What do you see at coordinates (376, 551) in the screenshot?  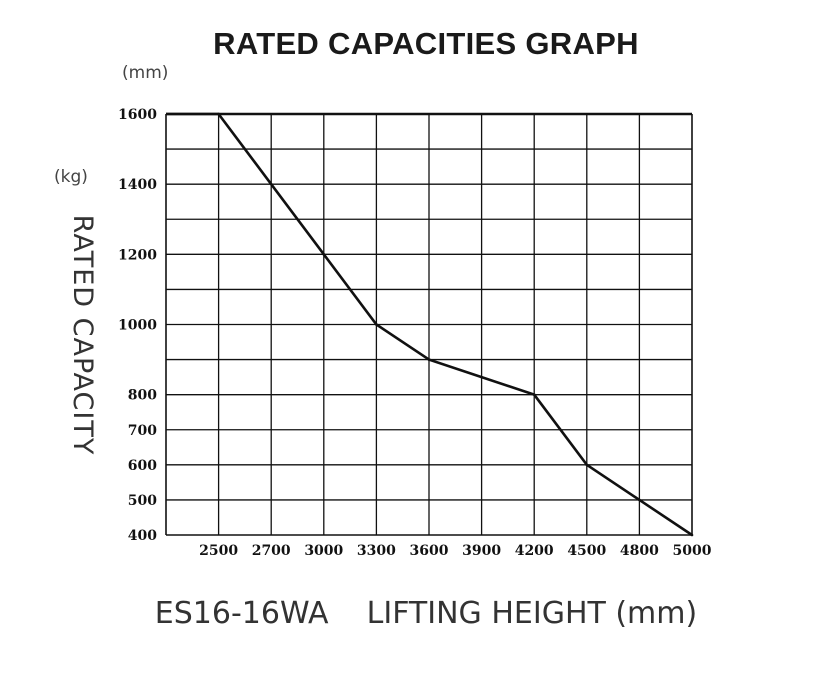 I see `x-tick-label: 3300` at bounding box center [376, 551].